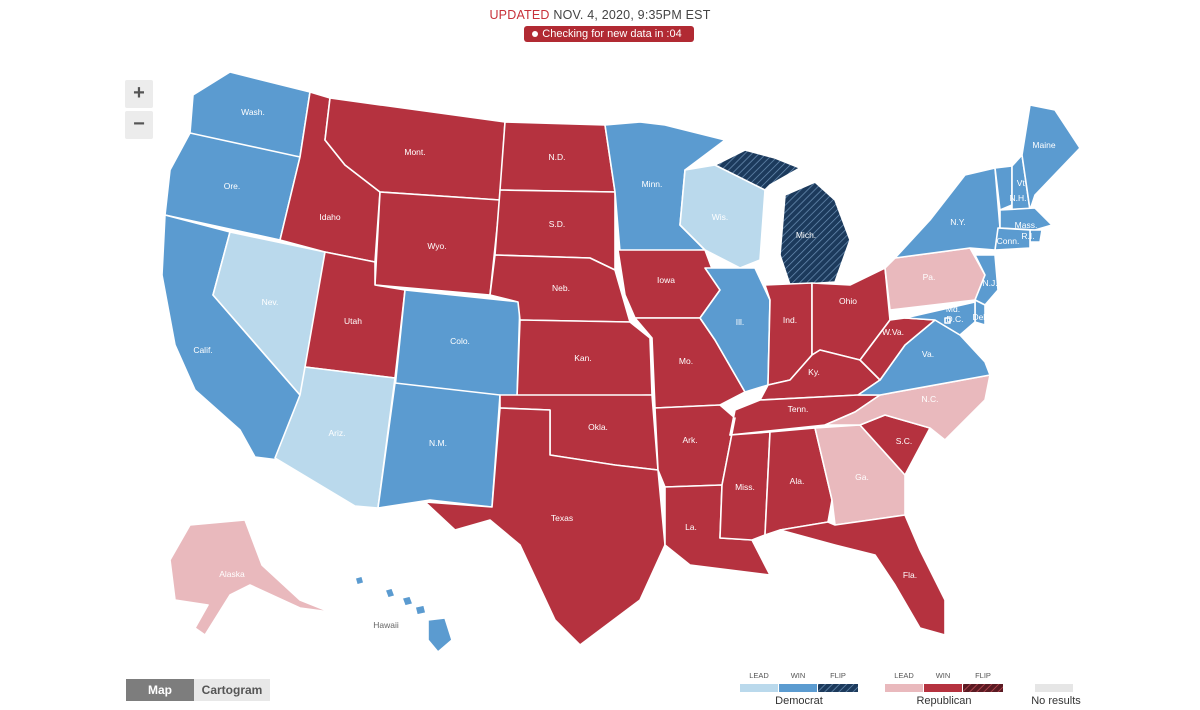 The width and height of the screenshot is (1200, 710). I want to click on zoom-in-button: +, so click(139, 94).